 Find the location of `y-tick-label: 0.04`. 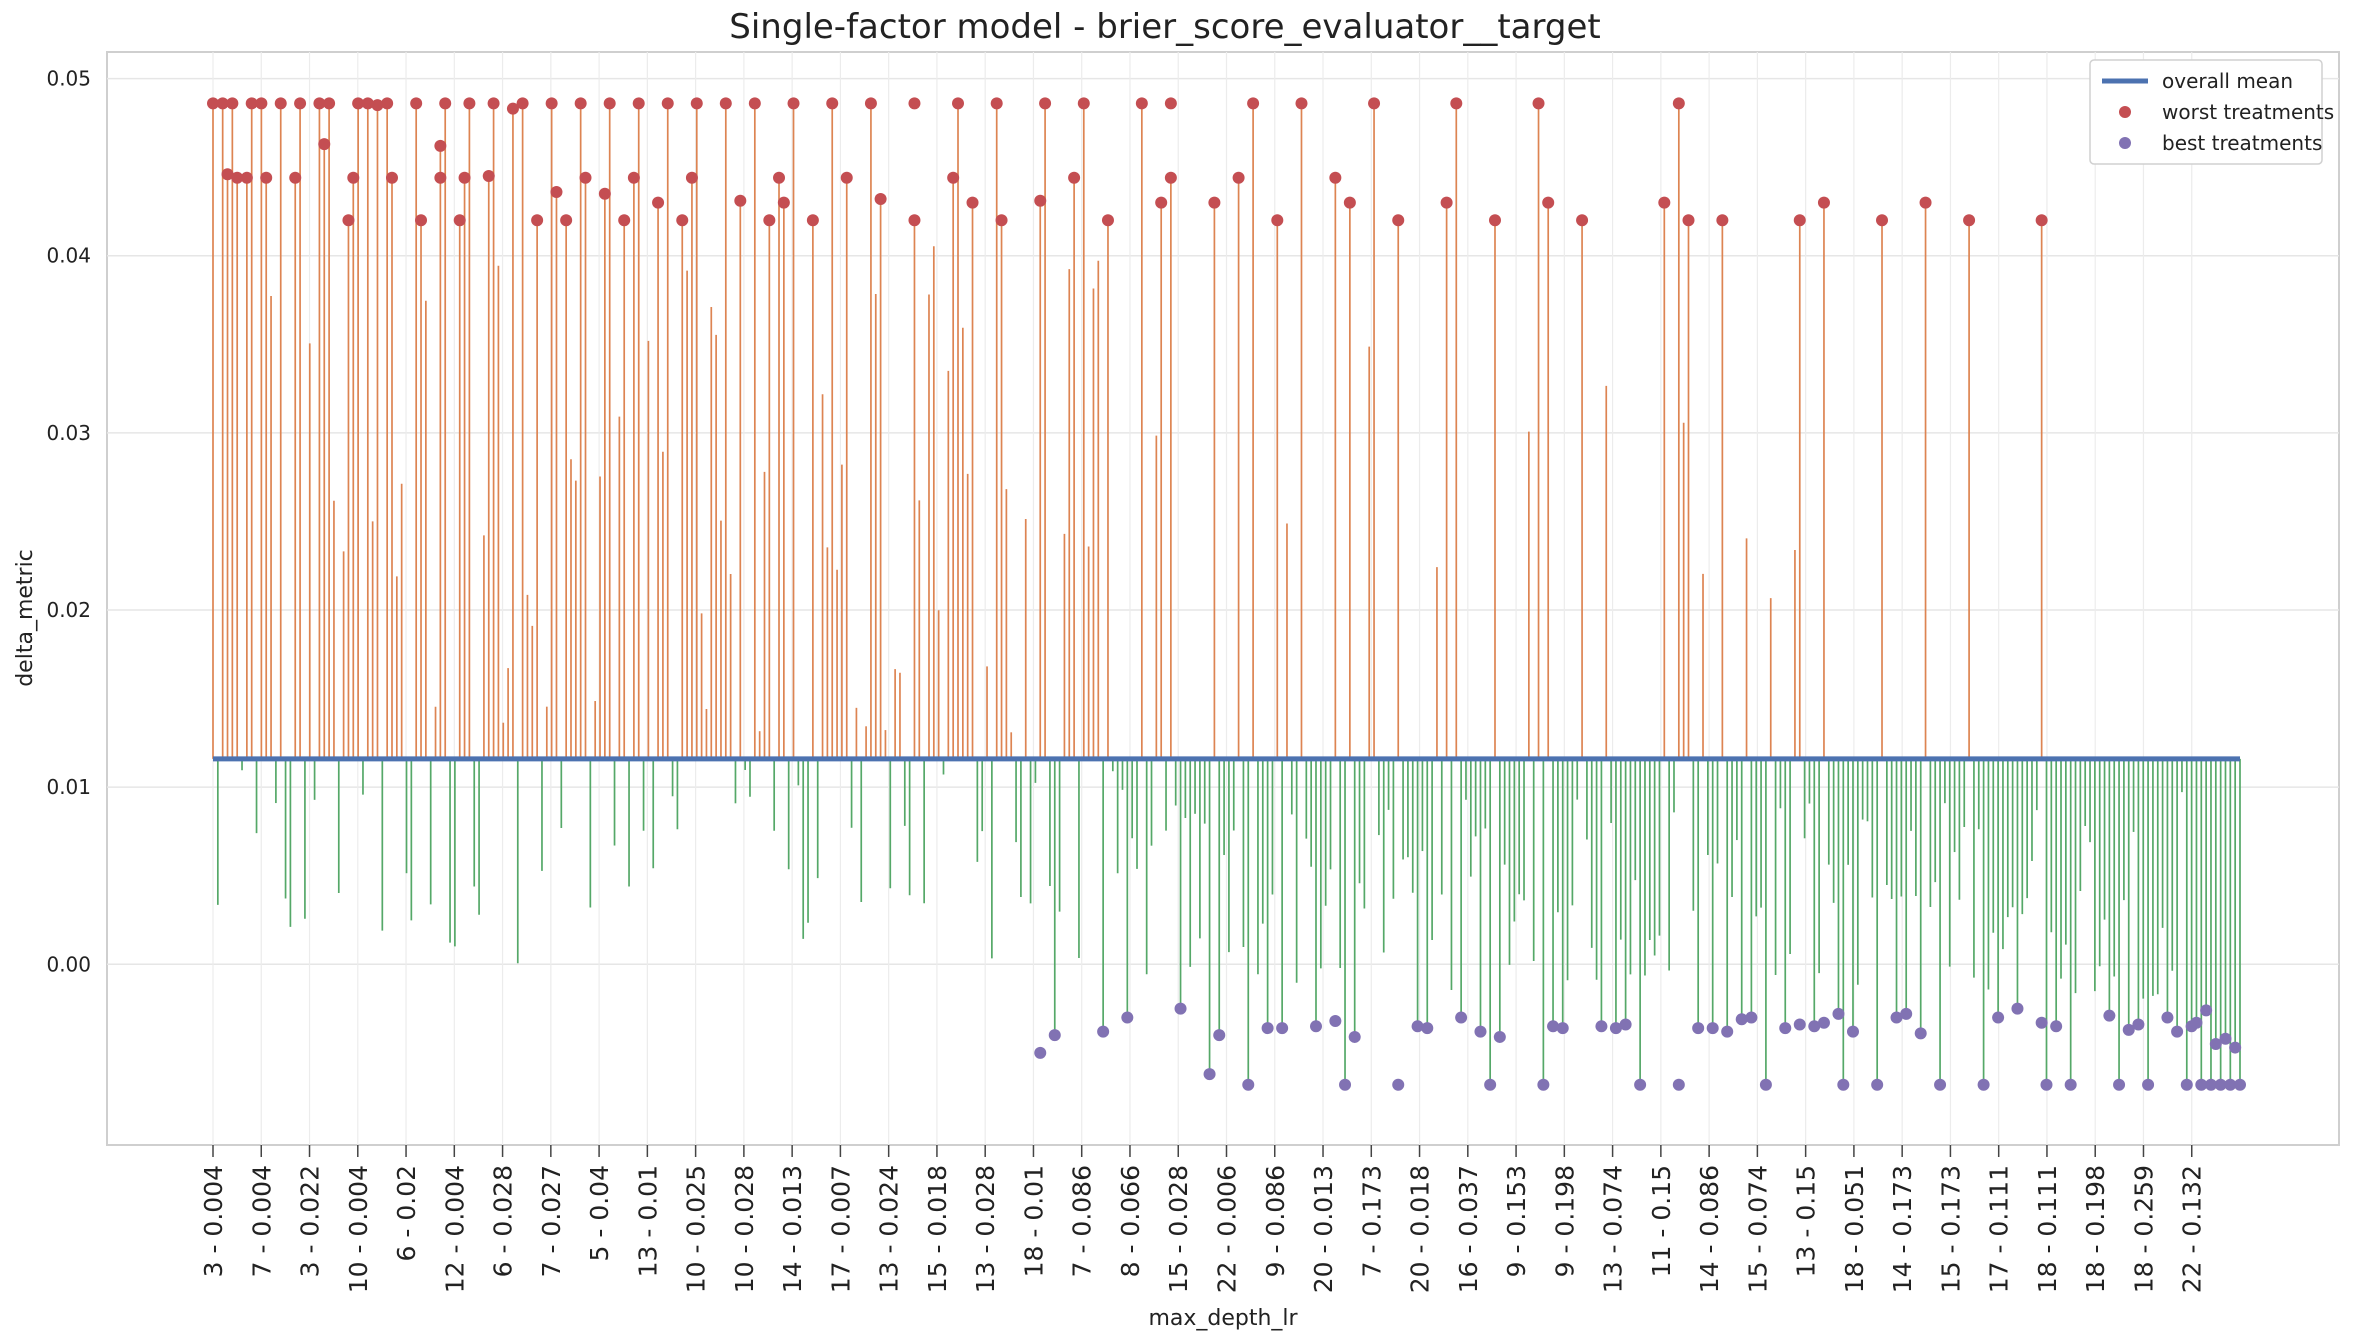

y-tick-label: 0.04 is located at coordinates (68, 256).